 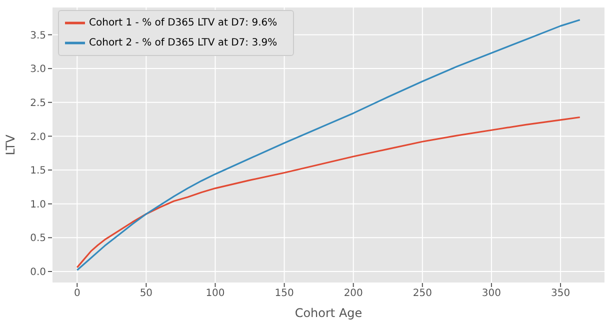 I want to click on x-tick-label: 200, so click(x=353, y=294).